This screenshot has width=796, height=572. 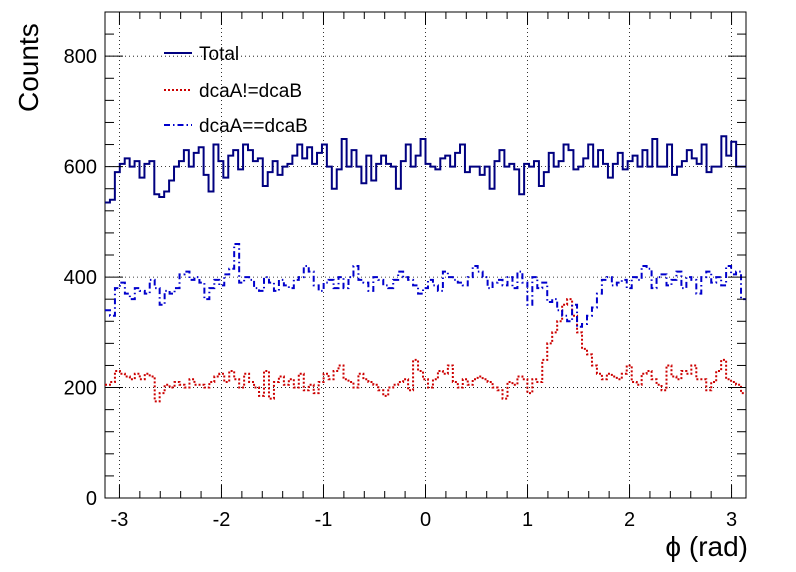 I want to click on legend: Total dcaA!=dcaB dcaA==dcaB, so click(x=236, y=90).